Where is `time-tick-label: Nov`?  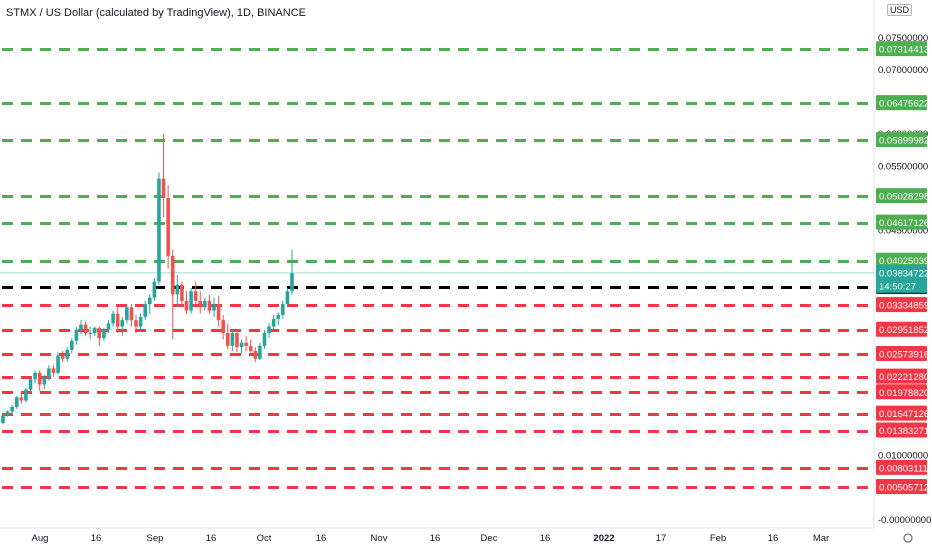
time-tick-label: Nov is located at coordinates (379, 538).